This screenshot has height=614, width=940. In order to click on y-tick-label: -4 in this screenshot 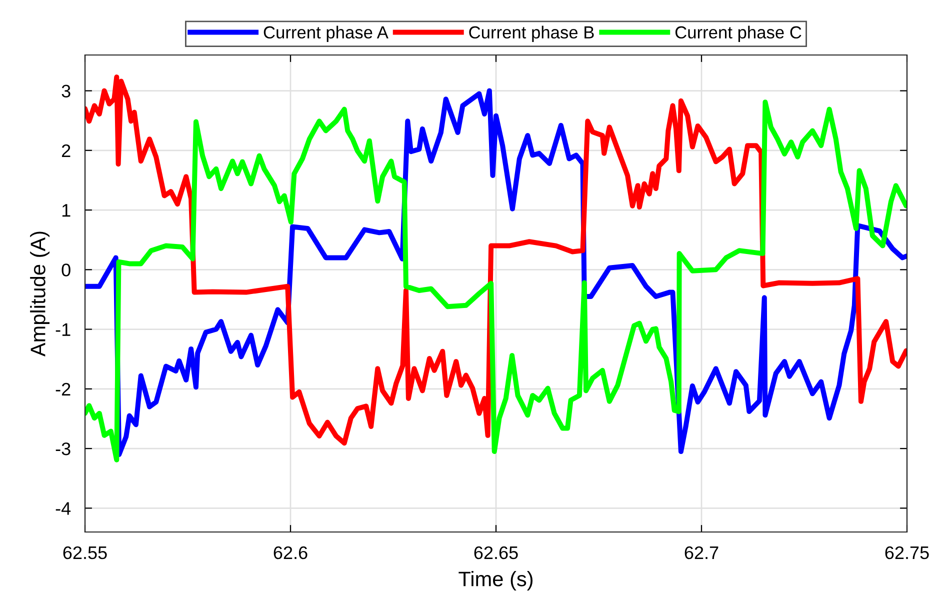, I will do `click(63, 508)`.